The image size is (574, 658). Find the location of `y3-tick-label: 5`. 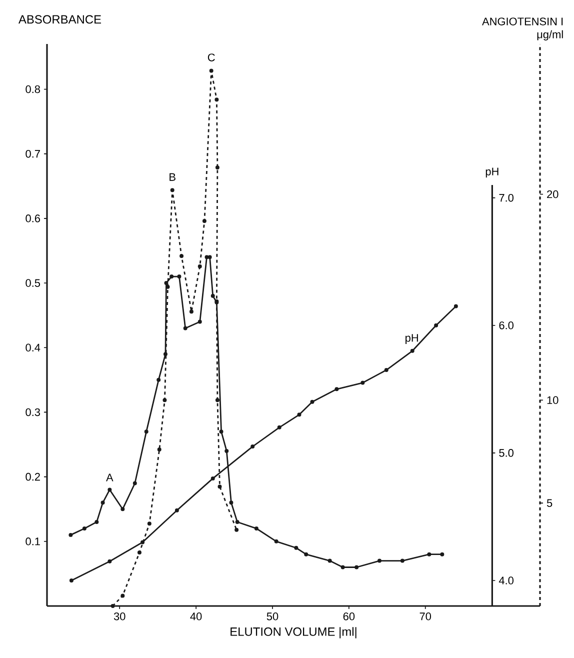

y3-tick-label: 5 is located at coordinates (549, 503).